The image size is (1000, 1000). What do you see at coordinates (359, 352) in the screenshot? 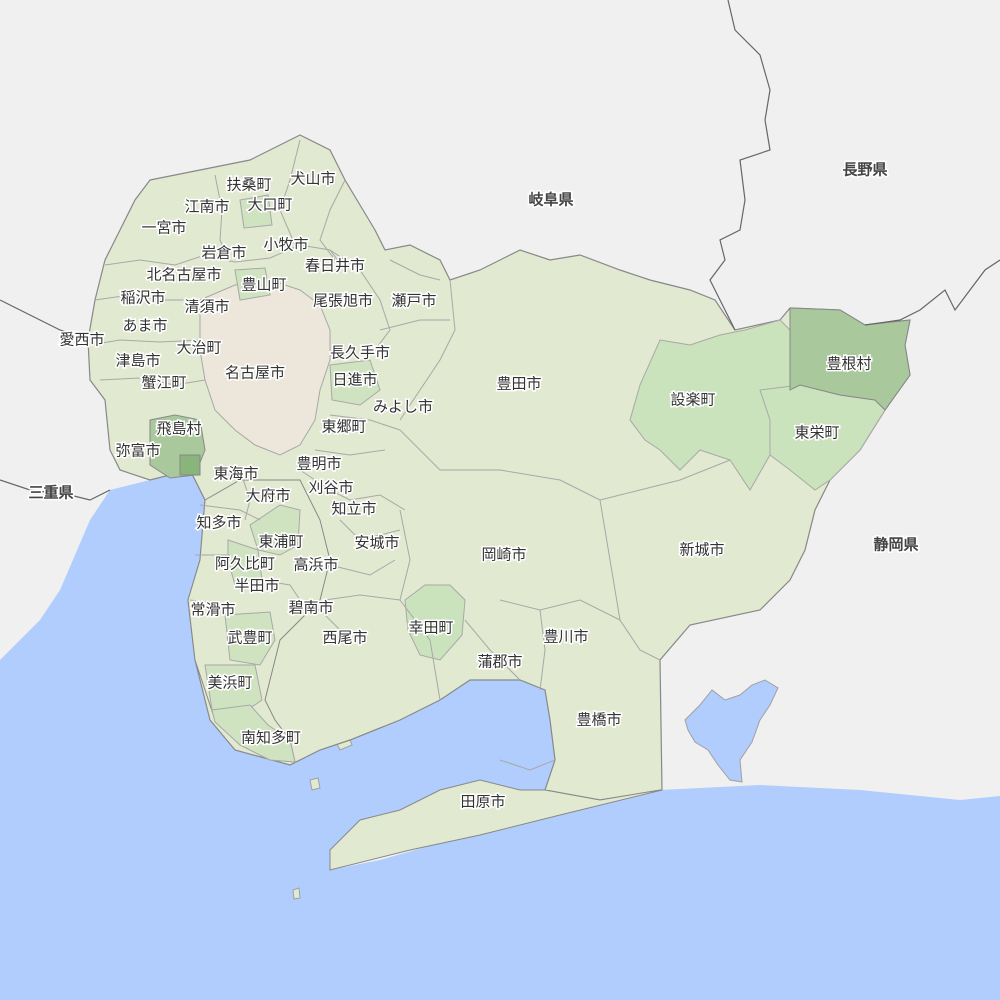
I see `muni-label-nagakute: 長久手市` at bounding box center [359, 352].